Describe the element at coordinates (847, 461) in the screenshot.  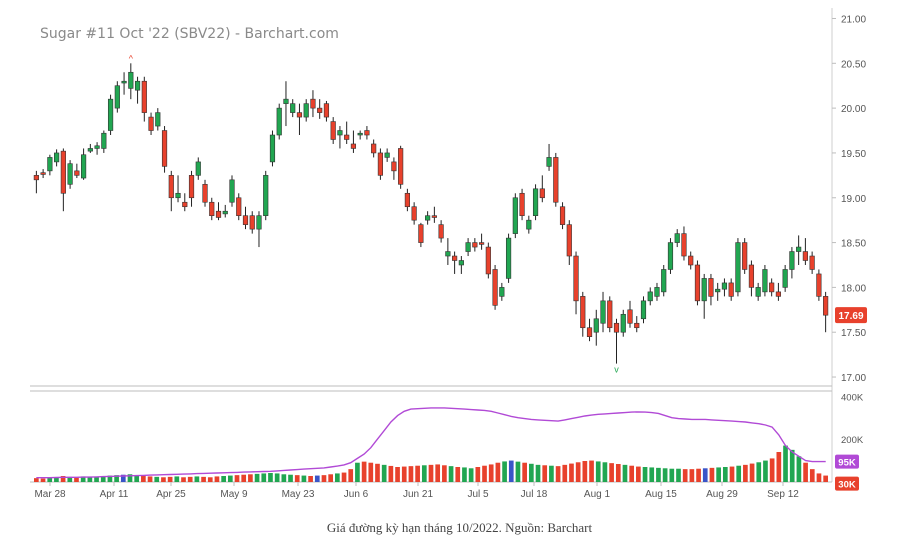
I see `volume-ma-badge` at that location.